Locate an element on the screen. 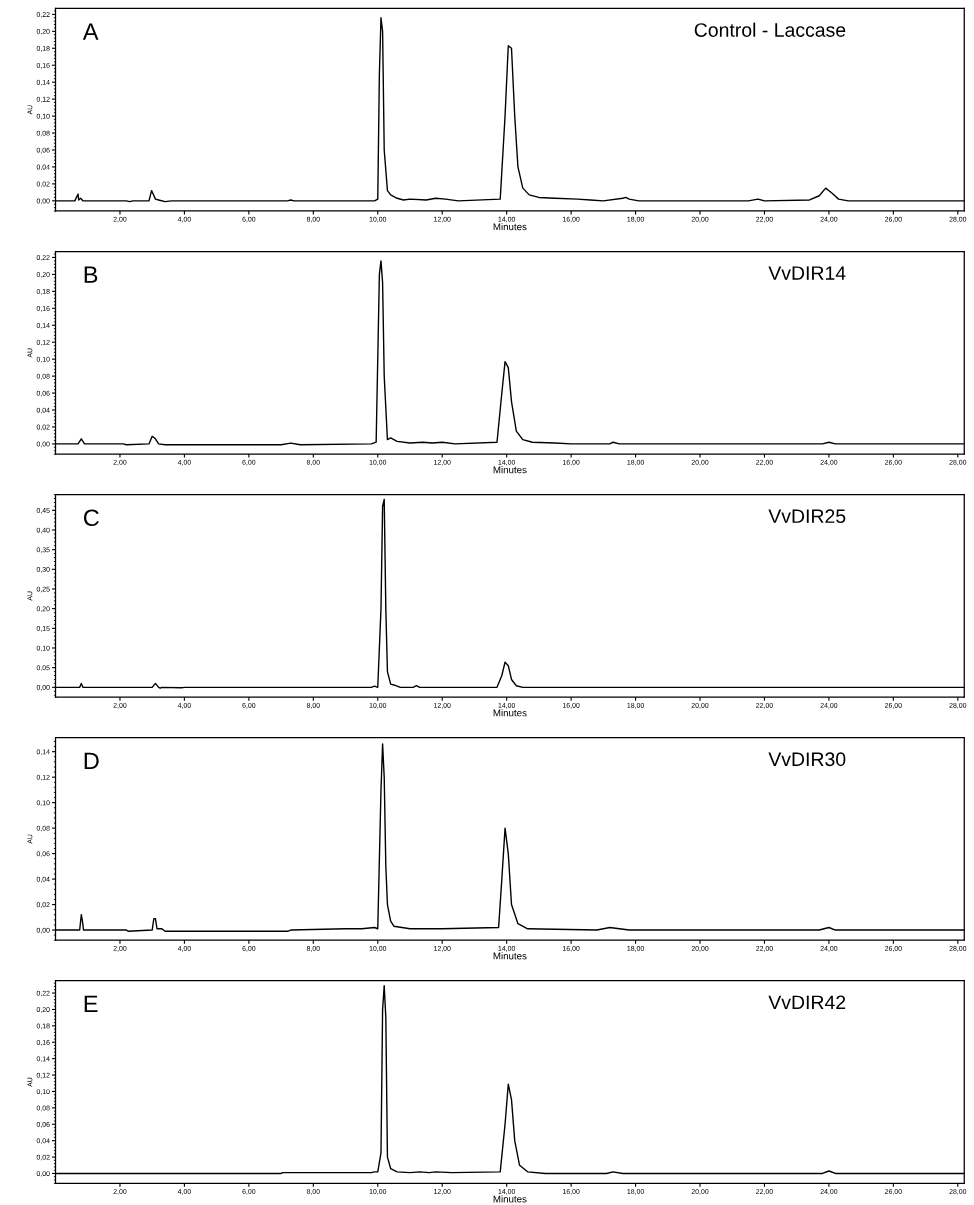  annotation: VvDIR42 is located at coordinates (807, 1002).